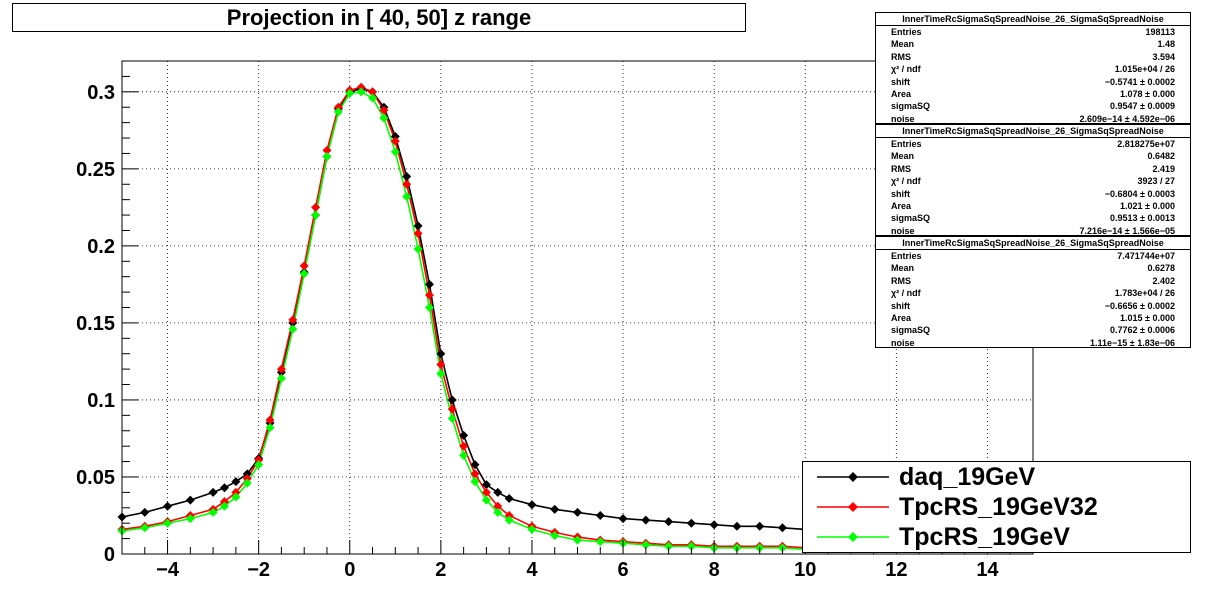 The width and height of the screenshot is (1216, 615). What do you see at coordinates (714, 570) in the screenshot?
I see `x-tick-label: 8` at bounding box center [714, 570].